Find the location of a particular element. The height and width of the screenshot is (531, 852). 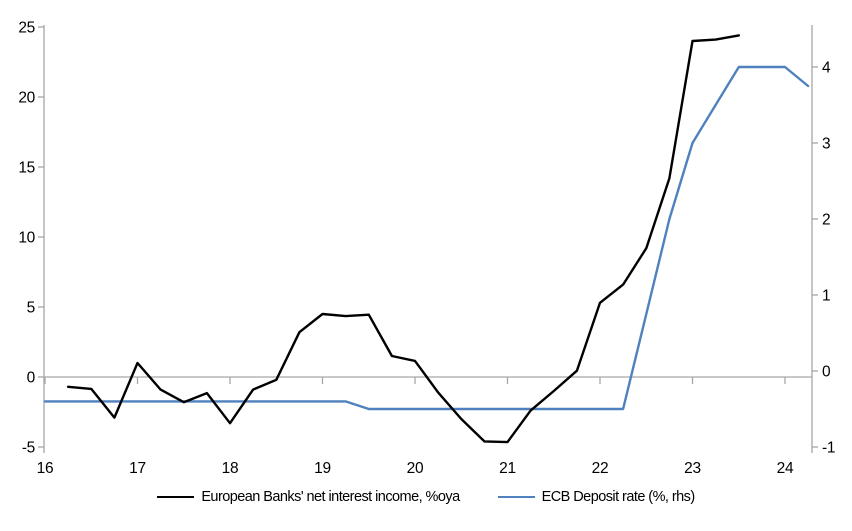

x-axis-tick-label: 20 is located at coordinates (415, 468).